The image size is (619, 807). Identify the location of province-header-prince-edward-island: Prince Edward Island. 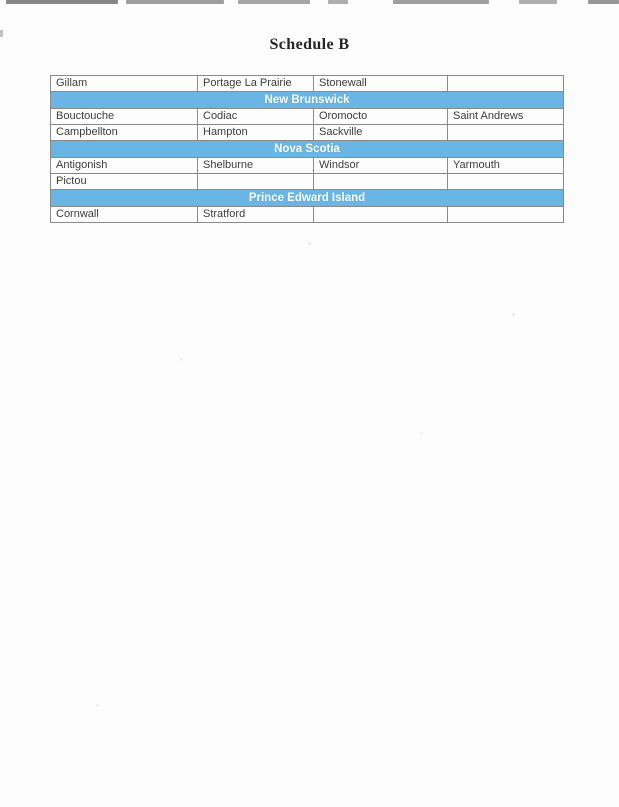
(307, 198).